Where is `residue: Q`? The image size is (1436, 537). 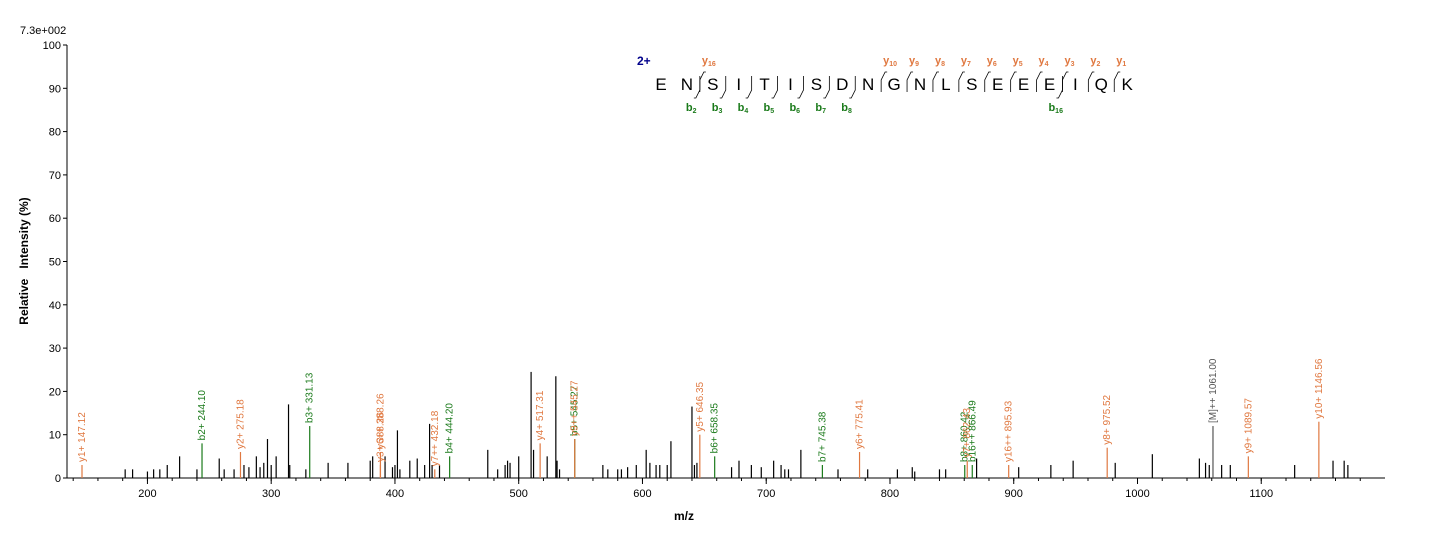
residue: Q is located at coordinates (1101, 84).